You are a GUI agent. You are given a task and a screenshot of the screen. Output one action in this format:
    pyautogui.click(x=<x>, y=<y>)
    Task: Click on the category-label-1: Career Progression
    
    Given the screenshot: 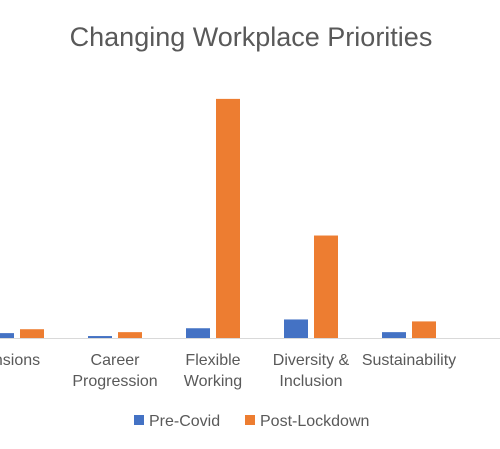 What is the action you would take?
    pyautogui.click(x=114, y=371)
    